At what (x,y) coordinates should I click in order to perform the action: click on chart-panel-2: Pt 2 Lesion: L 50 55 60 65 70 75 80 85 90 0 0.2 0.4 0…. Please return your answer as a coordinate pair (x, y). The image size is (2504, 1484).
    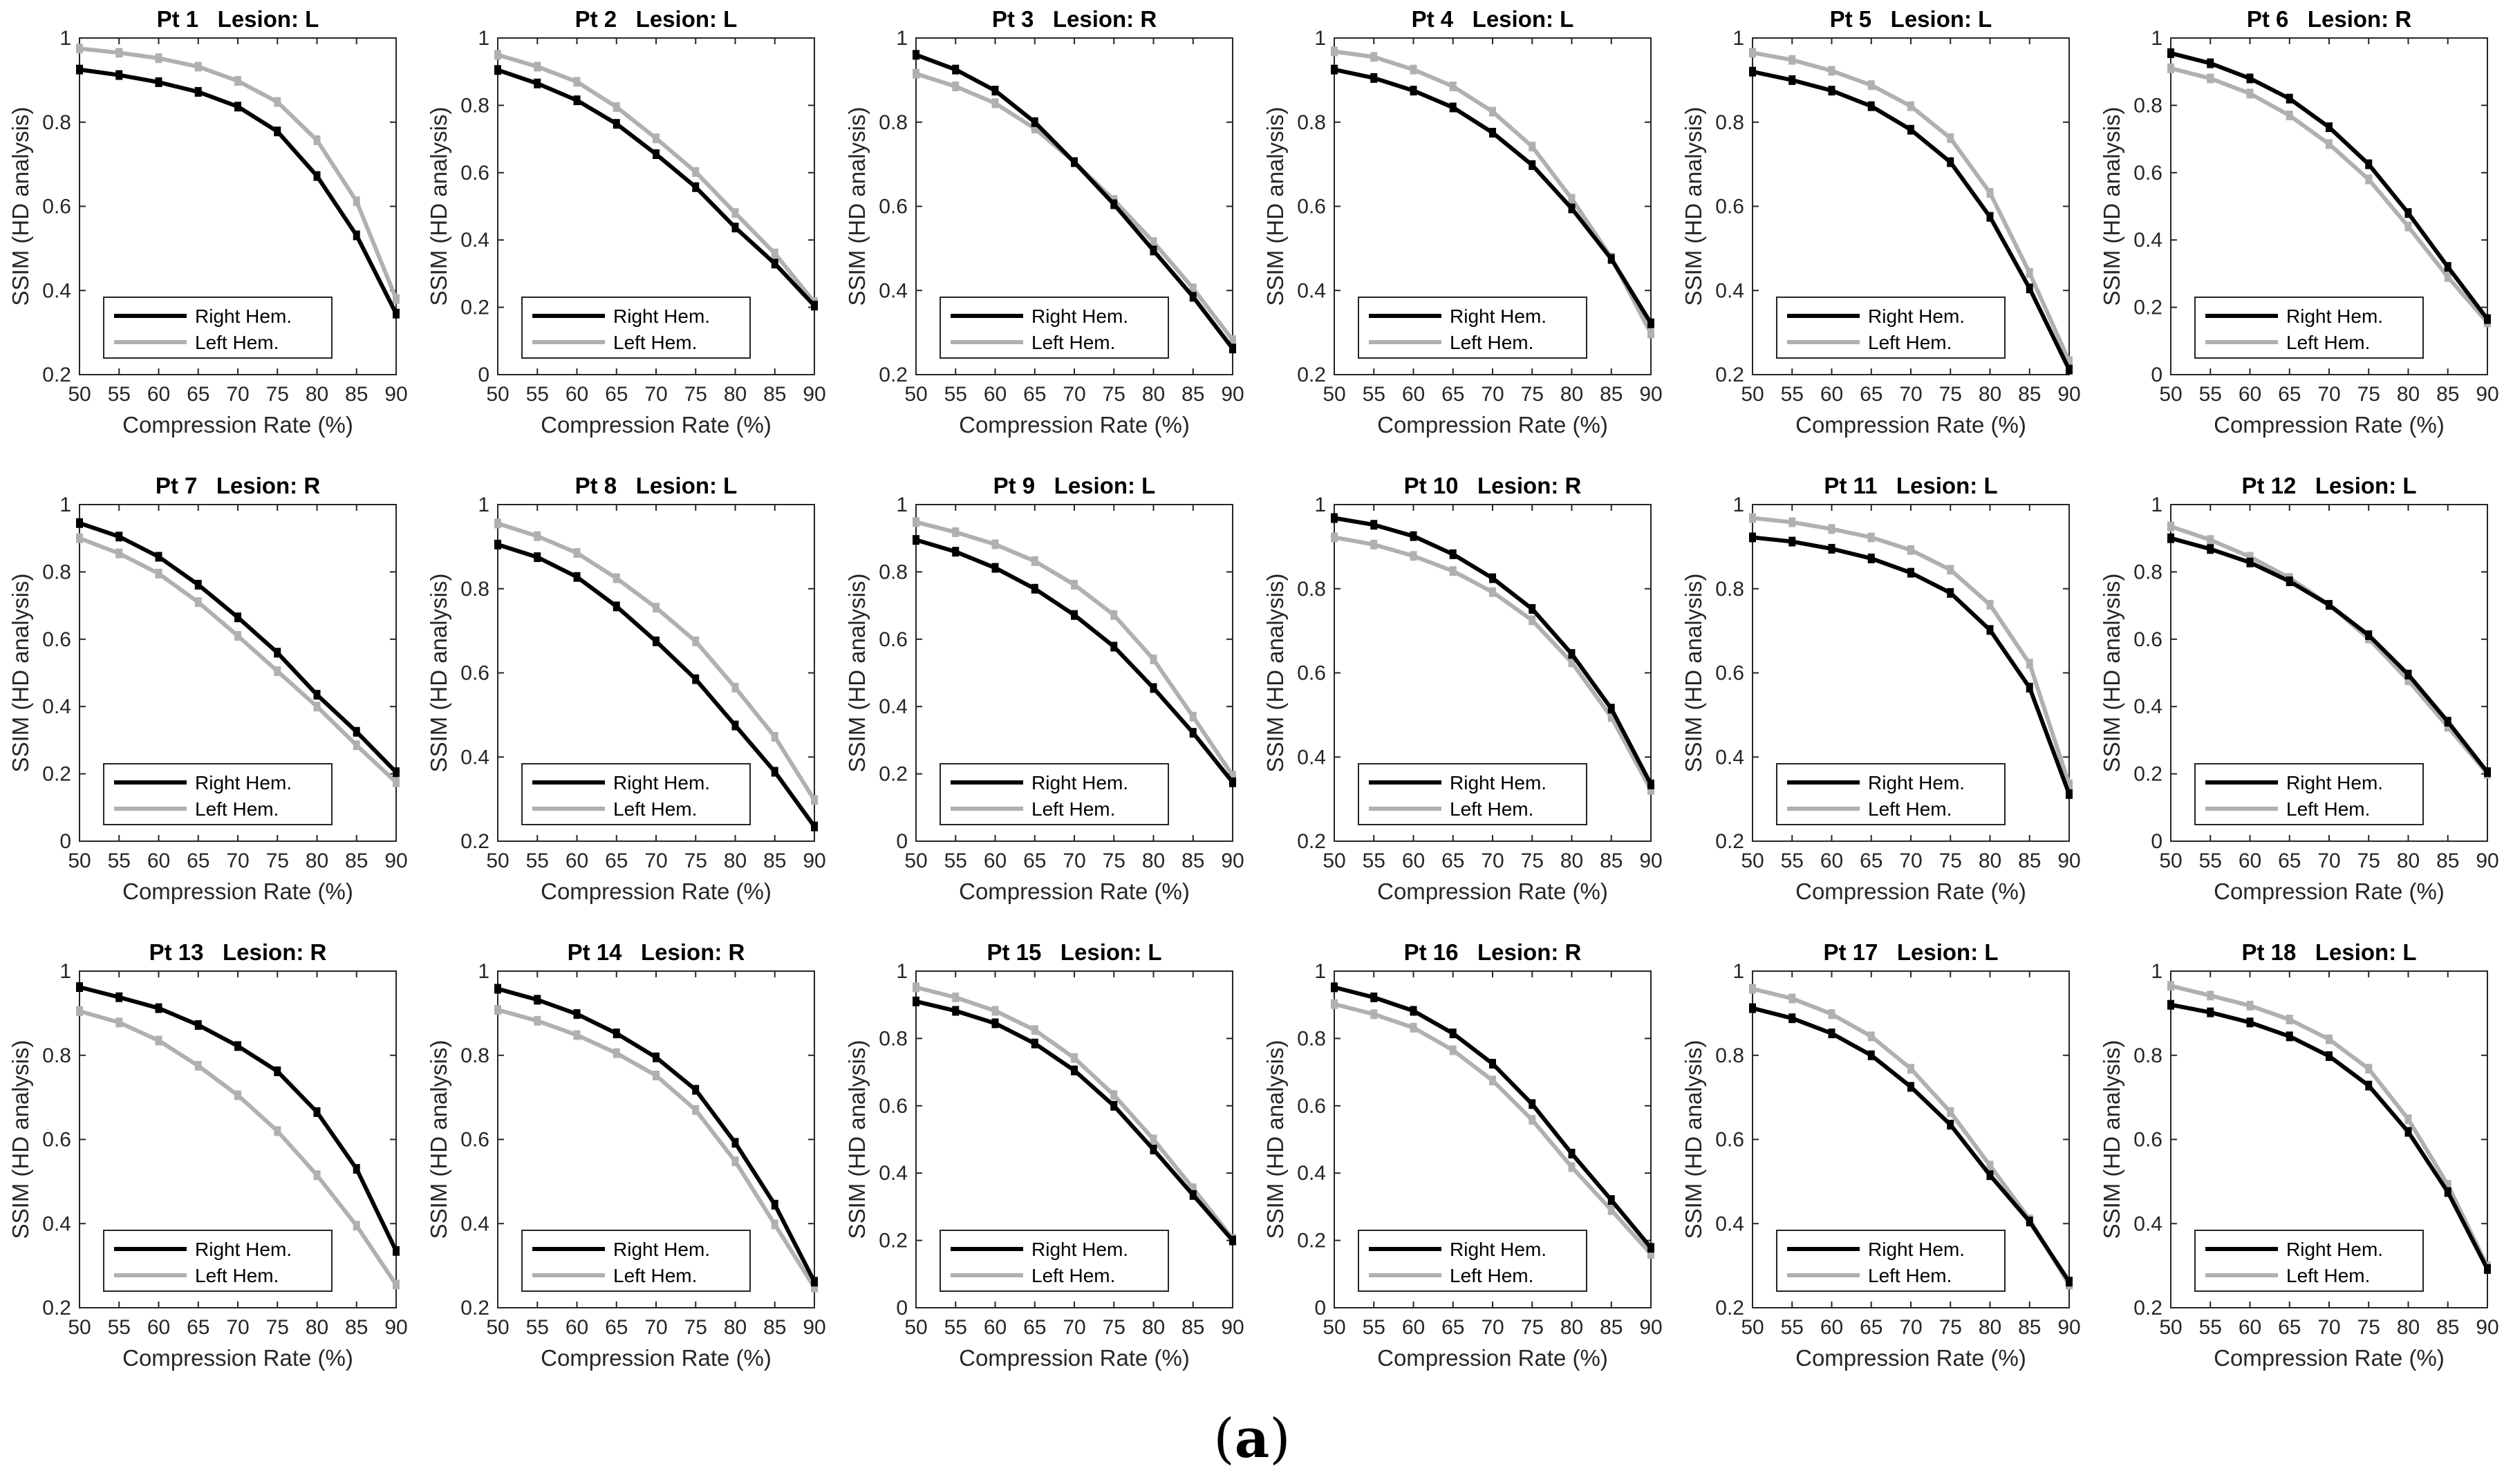
    Looking at the image, I should click on (626, 222).